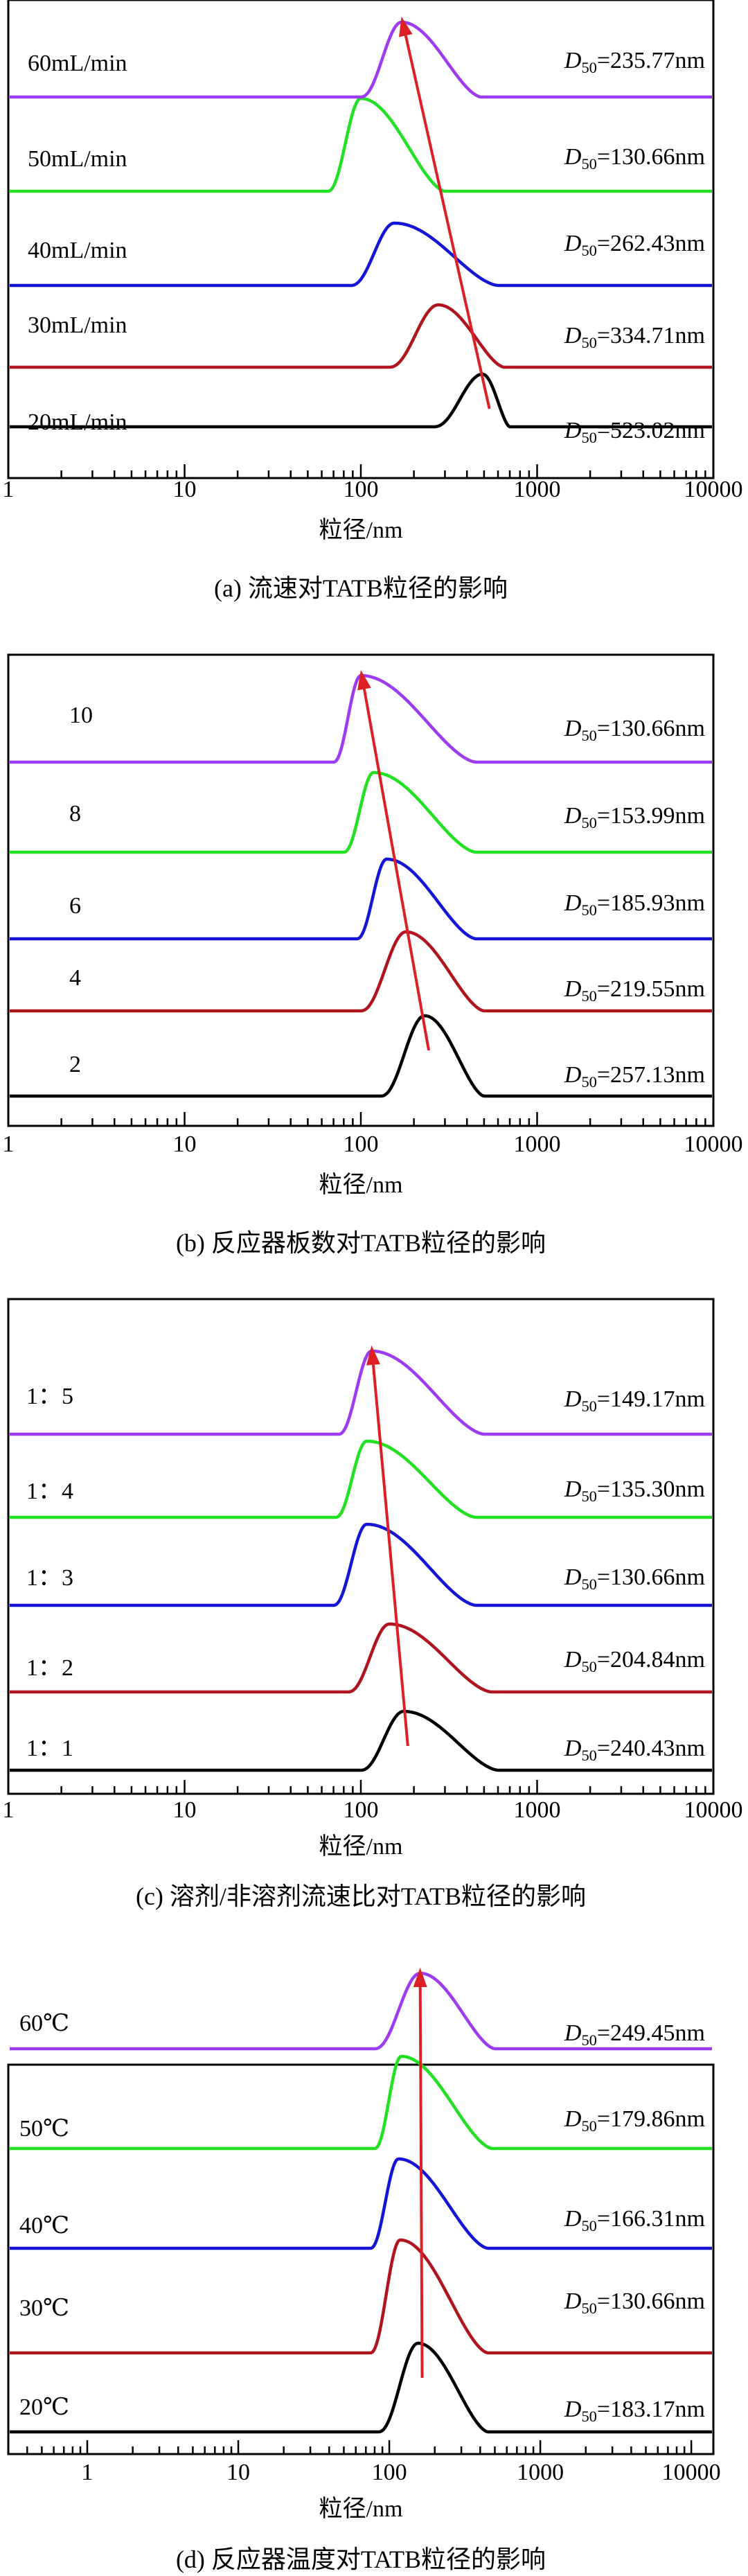 The width and height of the screenshot is (748, 2576). Describe the element at coordinates (634, 2220) in the screenshot. I see `d50-value-label: D50=166.31nm` at that location.